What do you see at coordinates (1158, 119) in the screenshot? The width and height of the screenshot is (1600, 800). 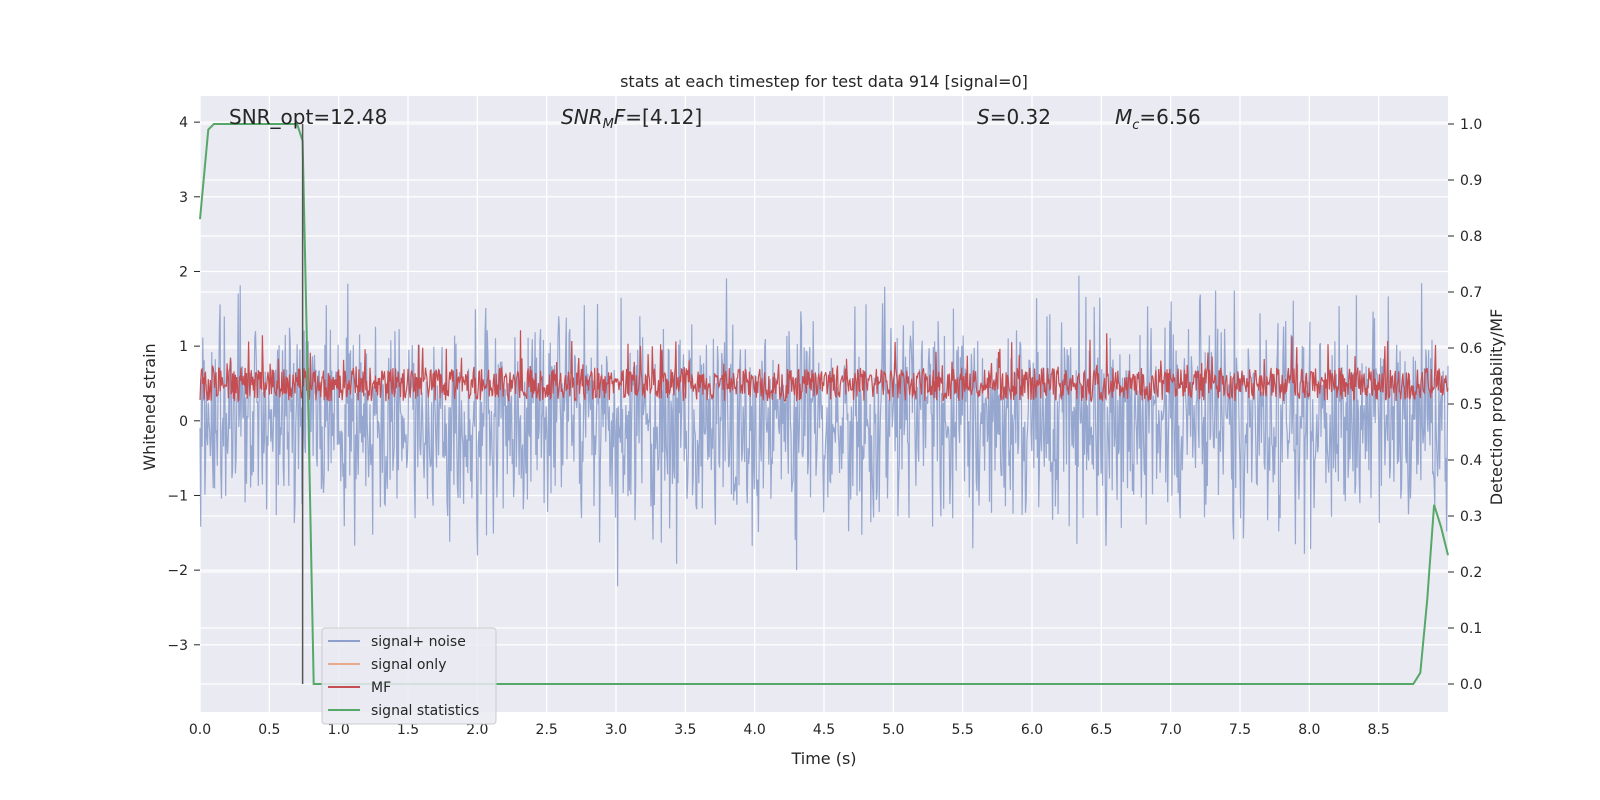 I see `annotation-mc: Mc=6.56` at bounding box center [1158, 119].